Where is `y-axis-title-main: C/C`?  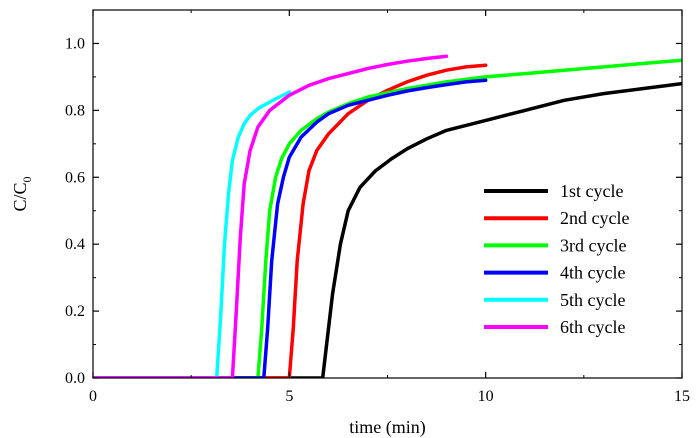
y-axis-title-main: C/C is located at coordinates (20, 196).